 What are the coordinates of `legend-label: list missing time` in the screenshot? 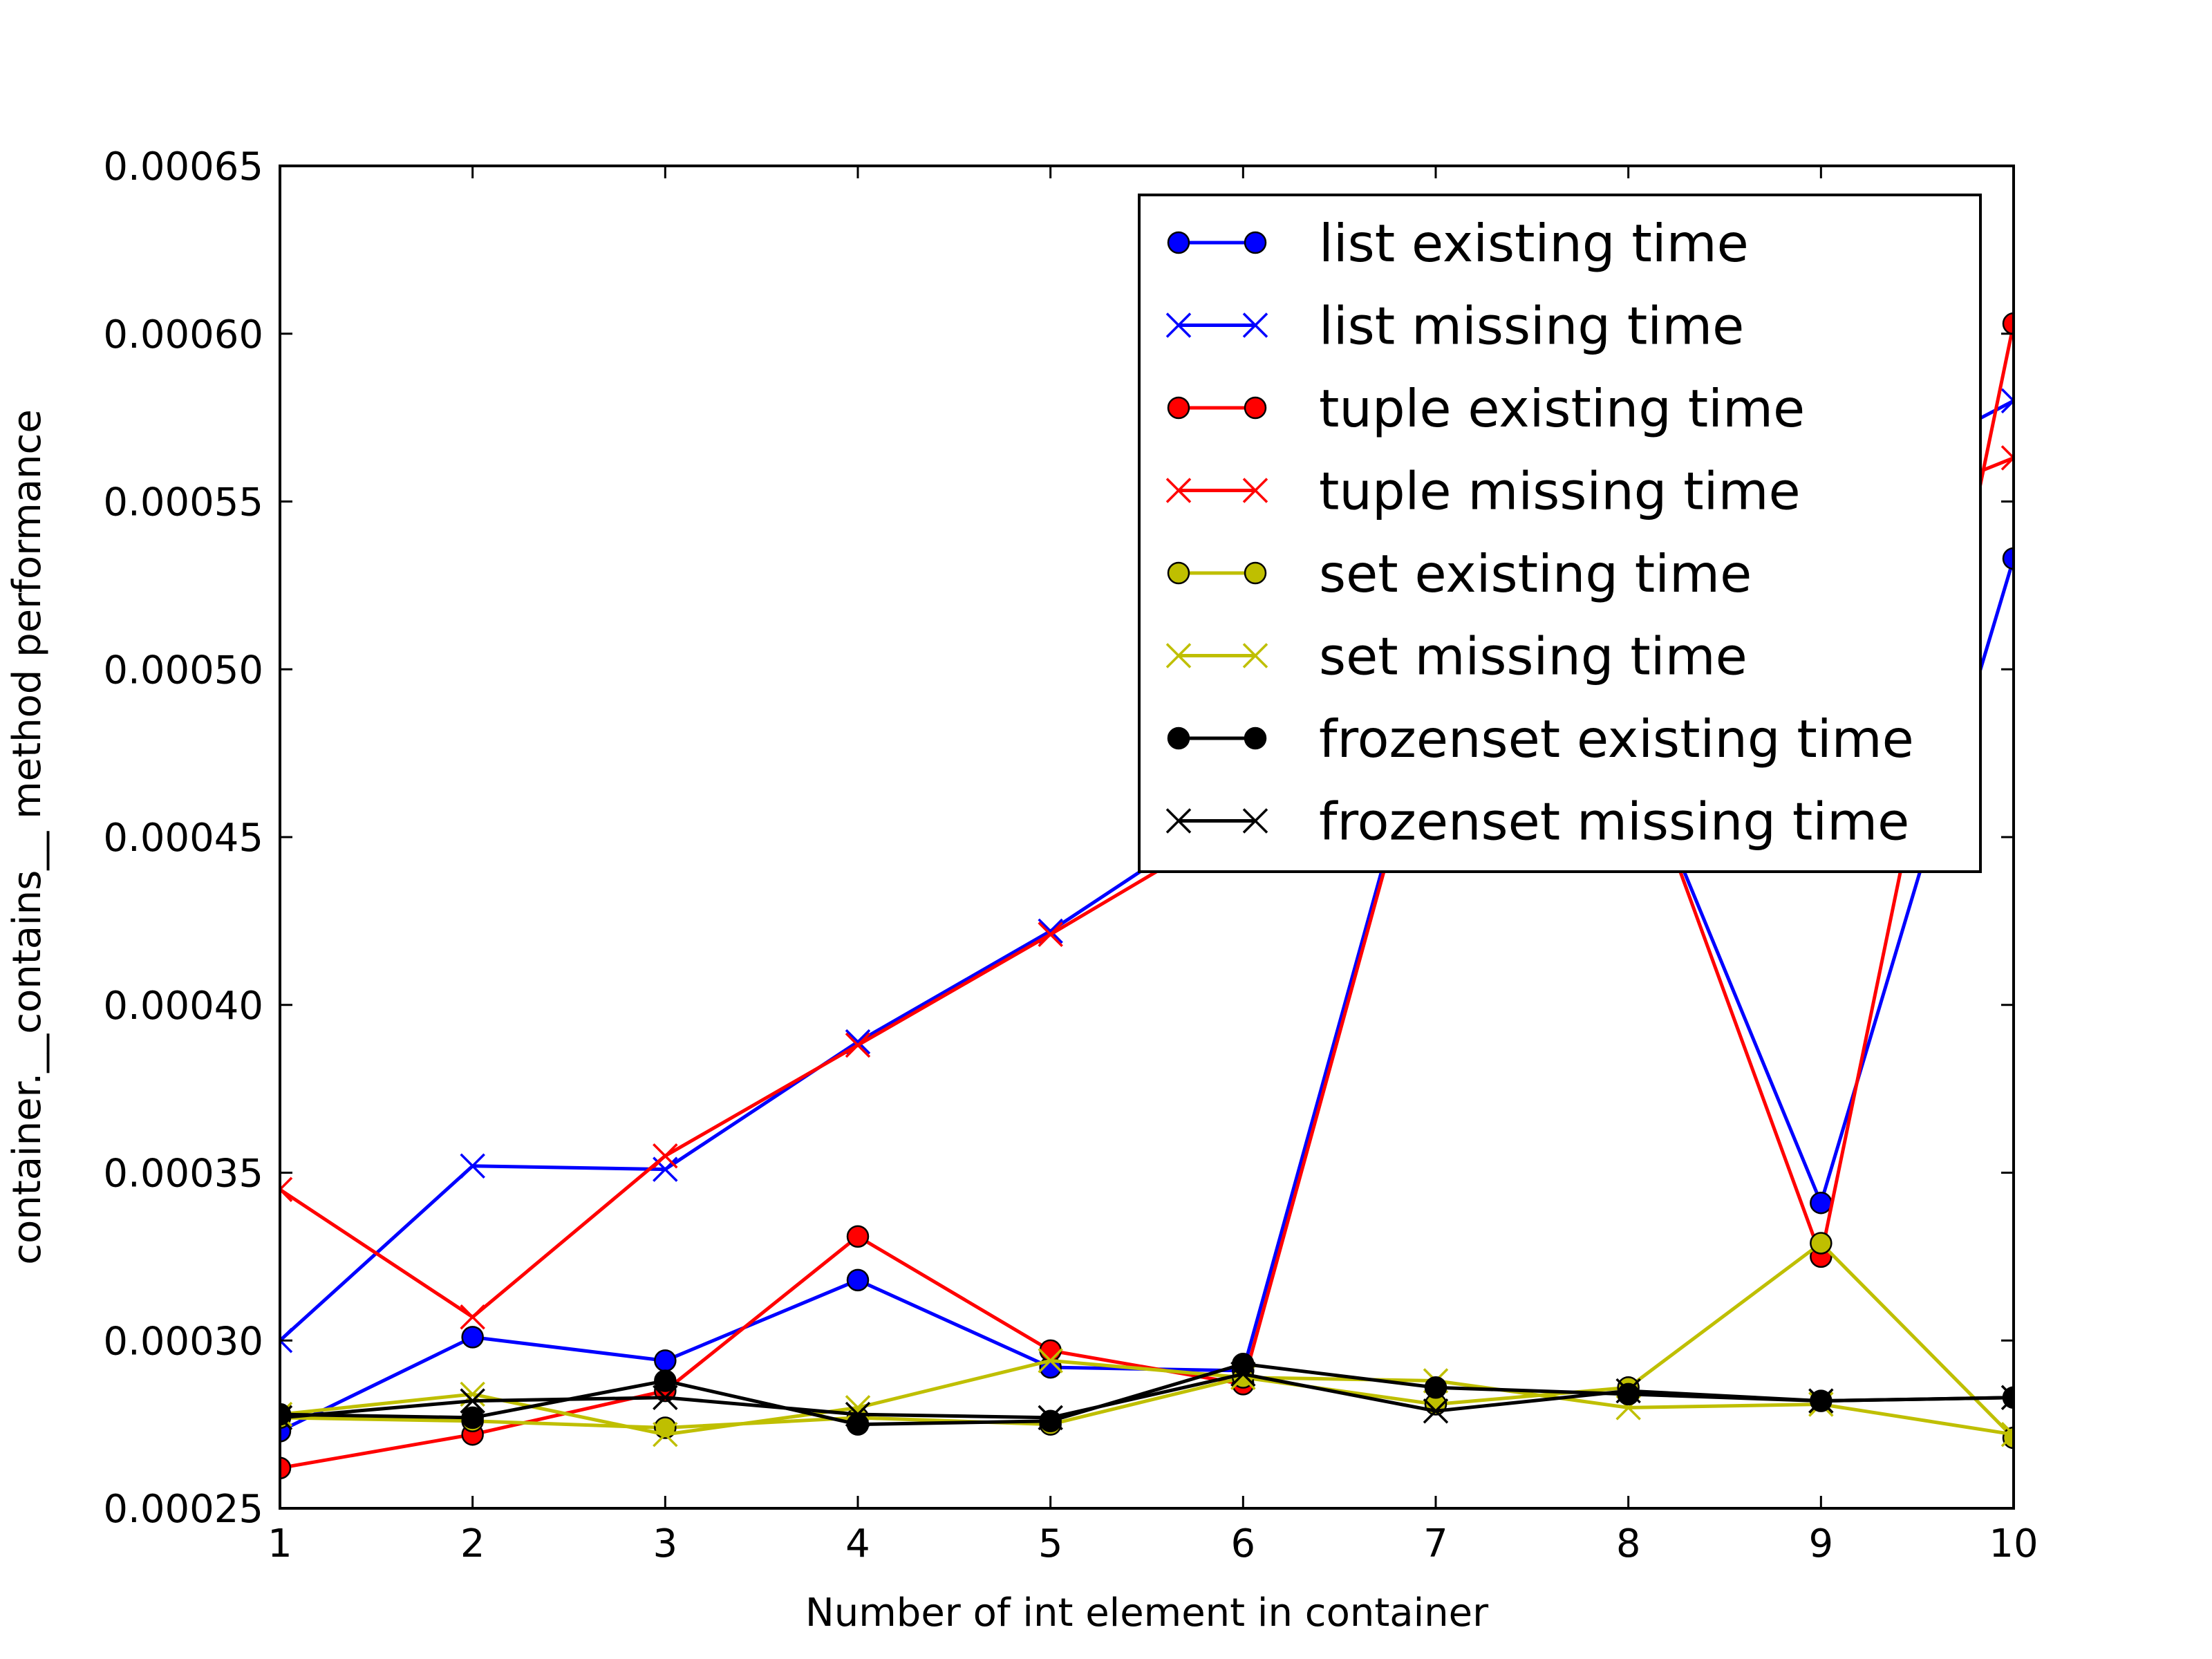 It's located at (1531, 327).